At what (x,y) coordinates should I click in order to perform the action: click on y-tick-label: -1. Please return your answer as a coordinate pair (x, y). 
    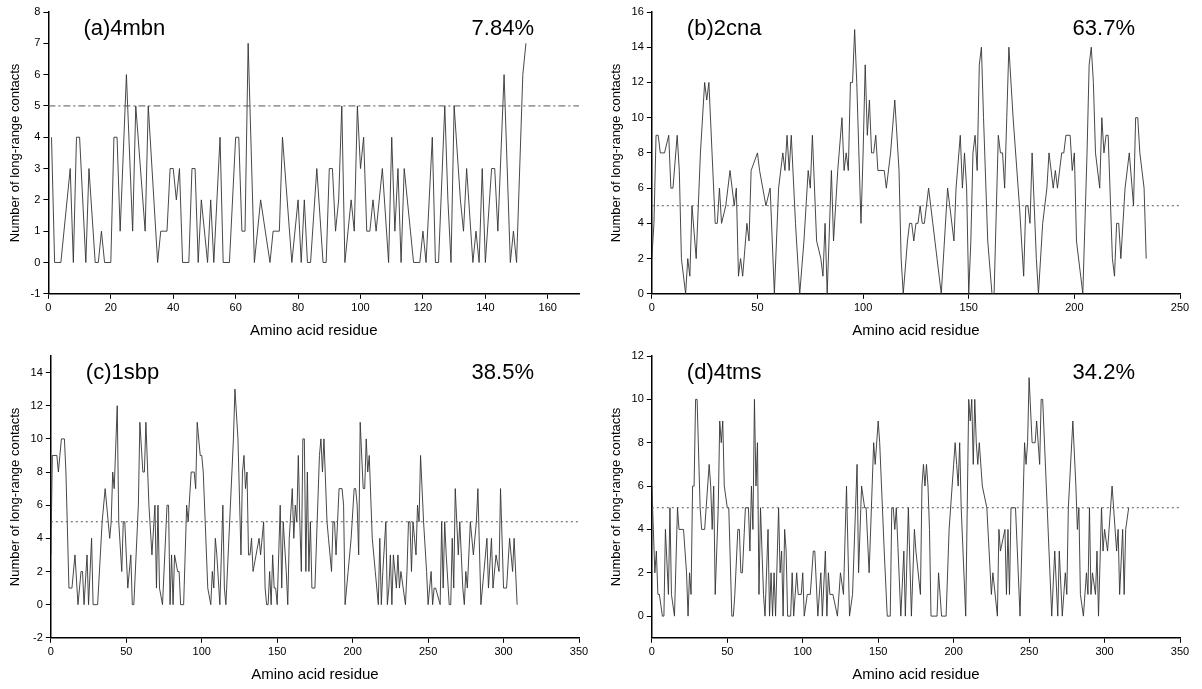
    Looking at the image, I should click on (35, 292).